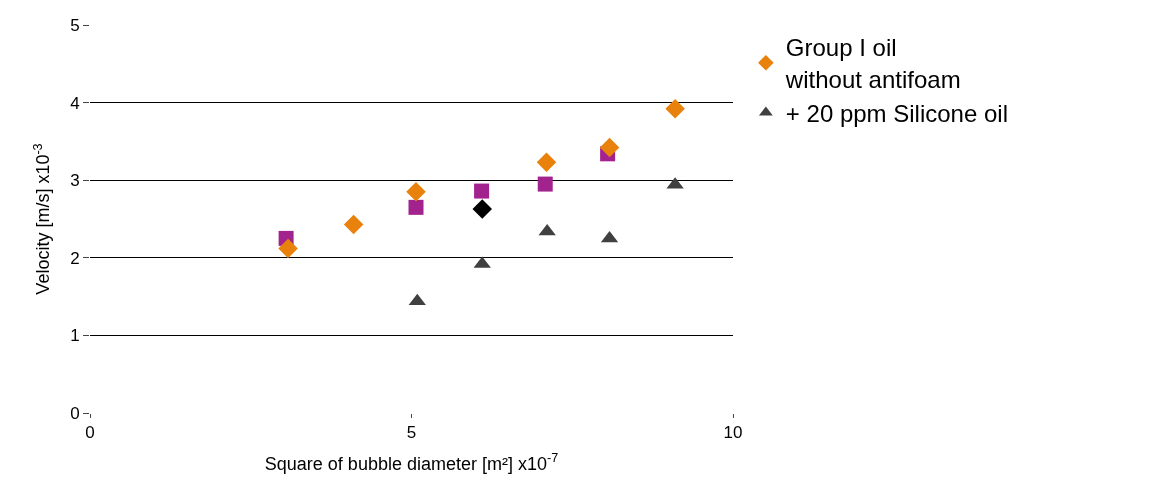  Describe the element at coordinates (896, 113) in the screenshot. I see `legend-label: + 20 ppm Silicone oil` at that location.